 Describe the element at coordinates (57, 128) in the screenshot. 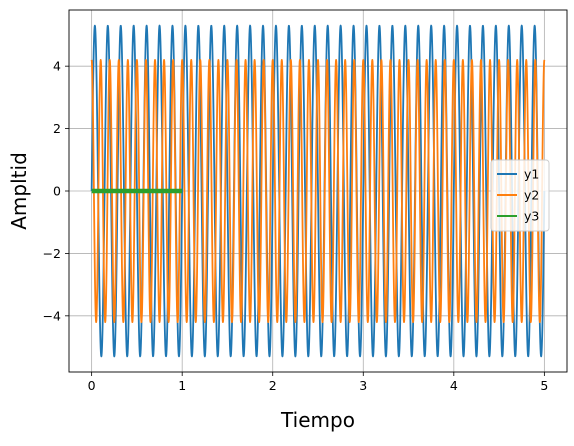

I see `y-tick-label: 2` at that location.